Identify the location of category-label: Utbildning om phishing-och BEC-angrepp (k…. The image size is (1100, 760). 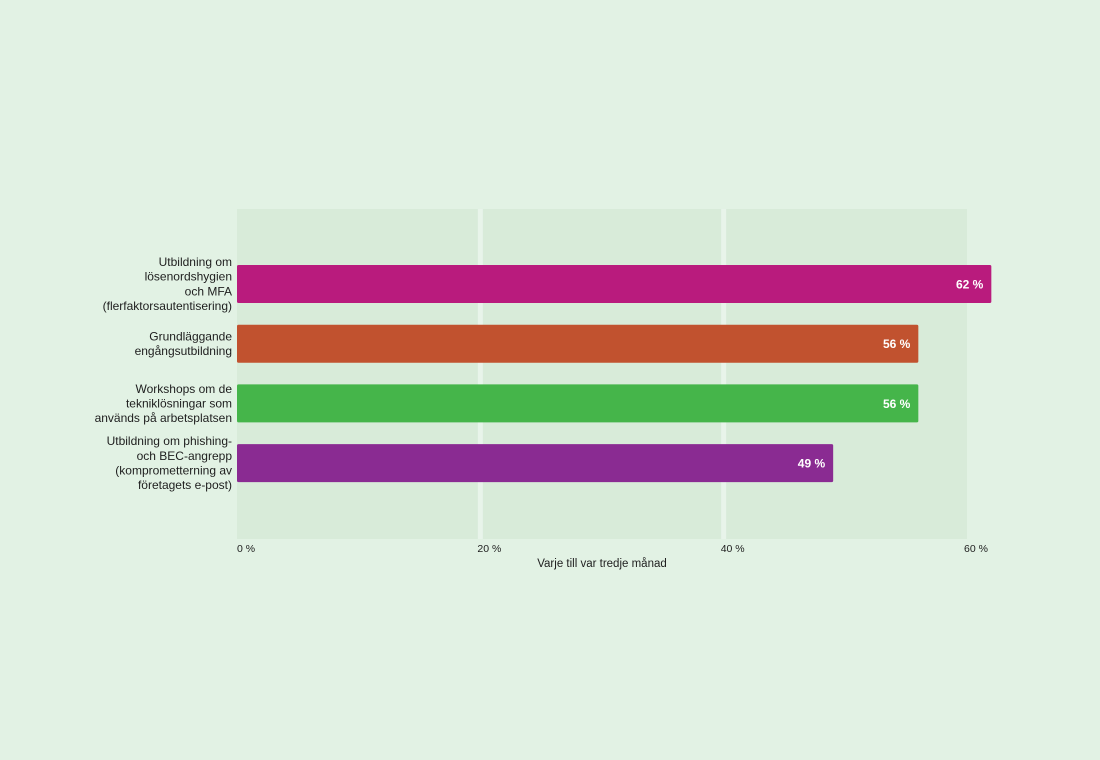
(170, 463).